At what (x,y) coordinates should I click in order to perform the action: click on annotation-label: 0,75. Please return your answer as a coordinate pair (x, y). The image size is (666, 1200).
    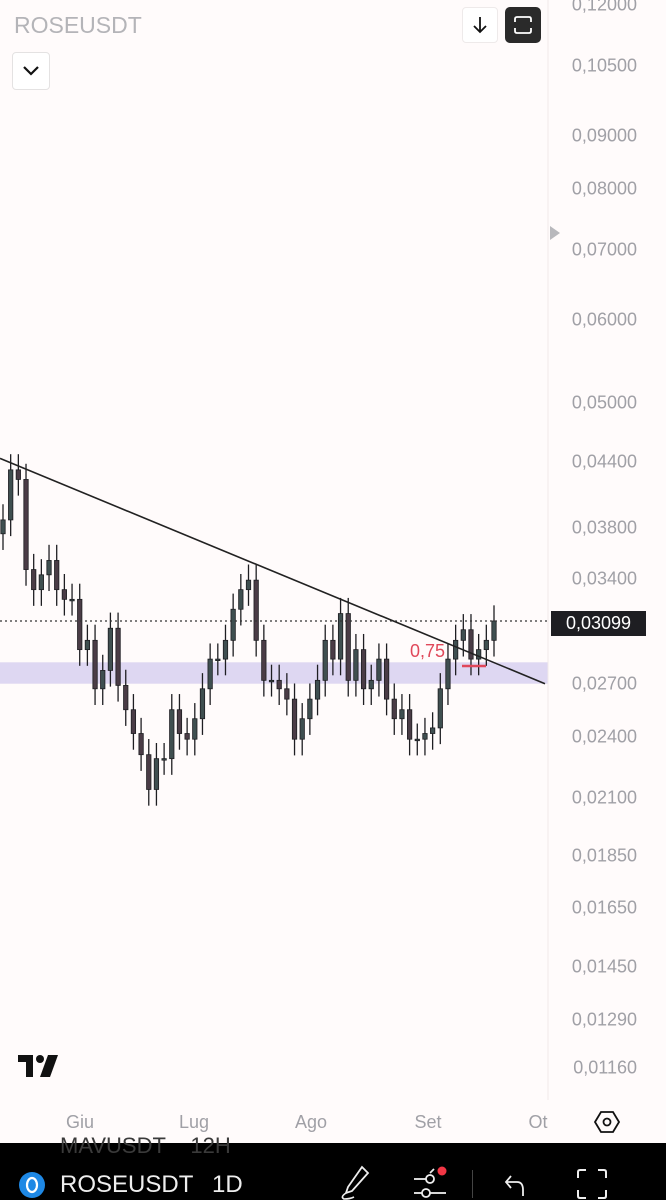
    Looking at the image, I should click on (427, 651).